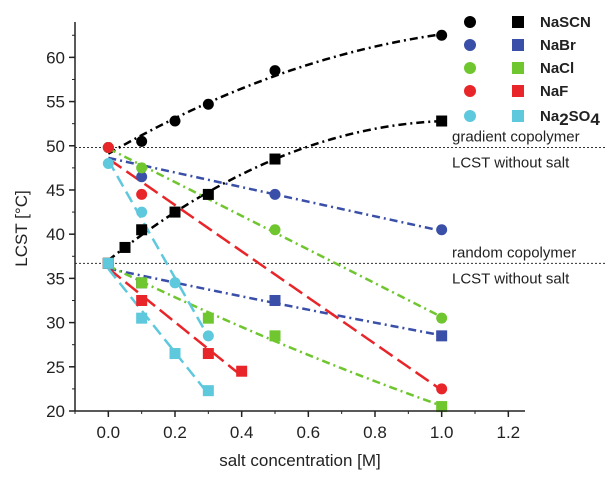  What do you see at coordinates (21, 228) in the screenshot?
I see `y-axis-title: LCST [°C]` at bounding box center [21, 228].